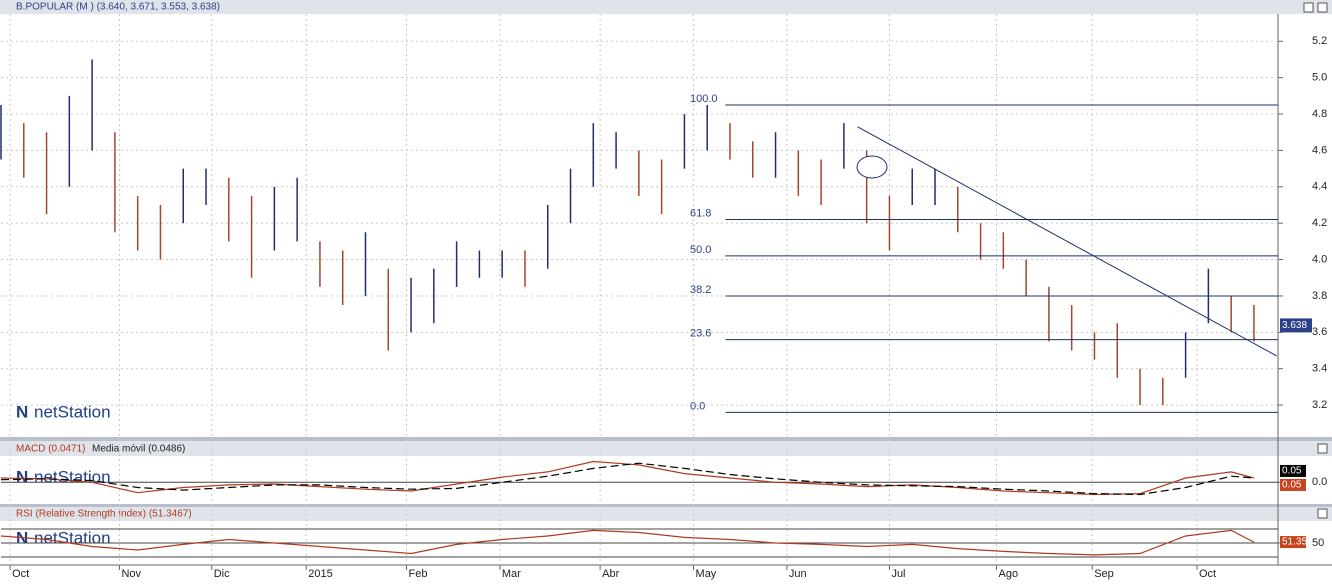 The height and width of the screenshot is (587, 1332). What do you see at coordinates (1319, 296) in the screenshot?
I see `y-tick-label: 3.8` at bounding box center [1319, 296].